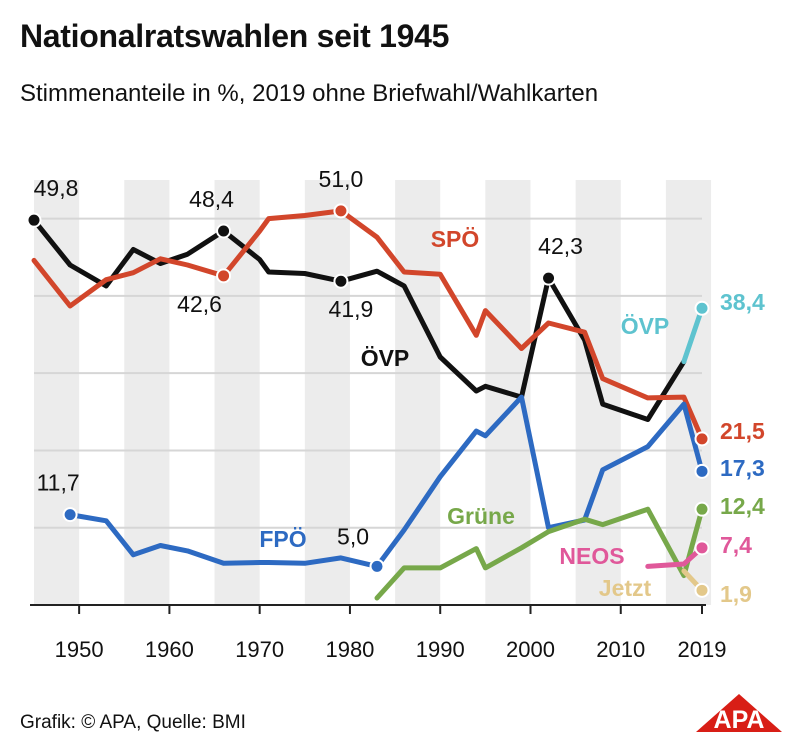 This screenshot has height=746, width=800. What do you see at coordinates (693, 335) in the screenshot?
I see `series-line-oevp_2019` at bounding box center [693, 335].